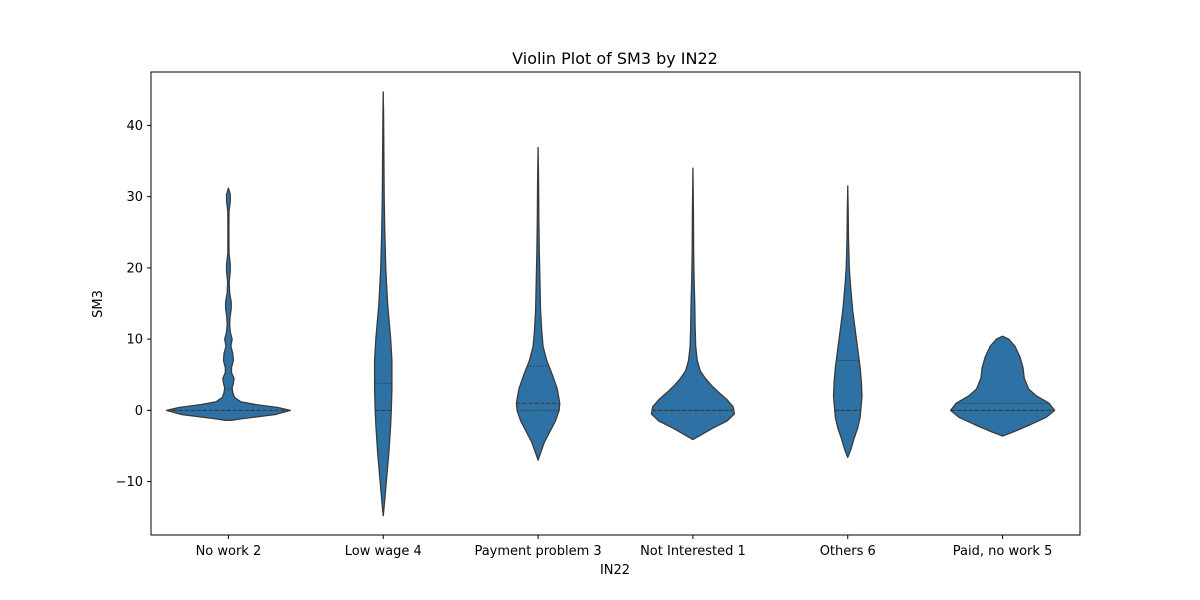 The height and width of the screenshot is (600, 1200). I want to click on x-tick-label: Payment problem 3, so click(537, 551).